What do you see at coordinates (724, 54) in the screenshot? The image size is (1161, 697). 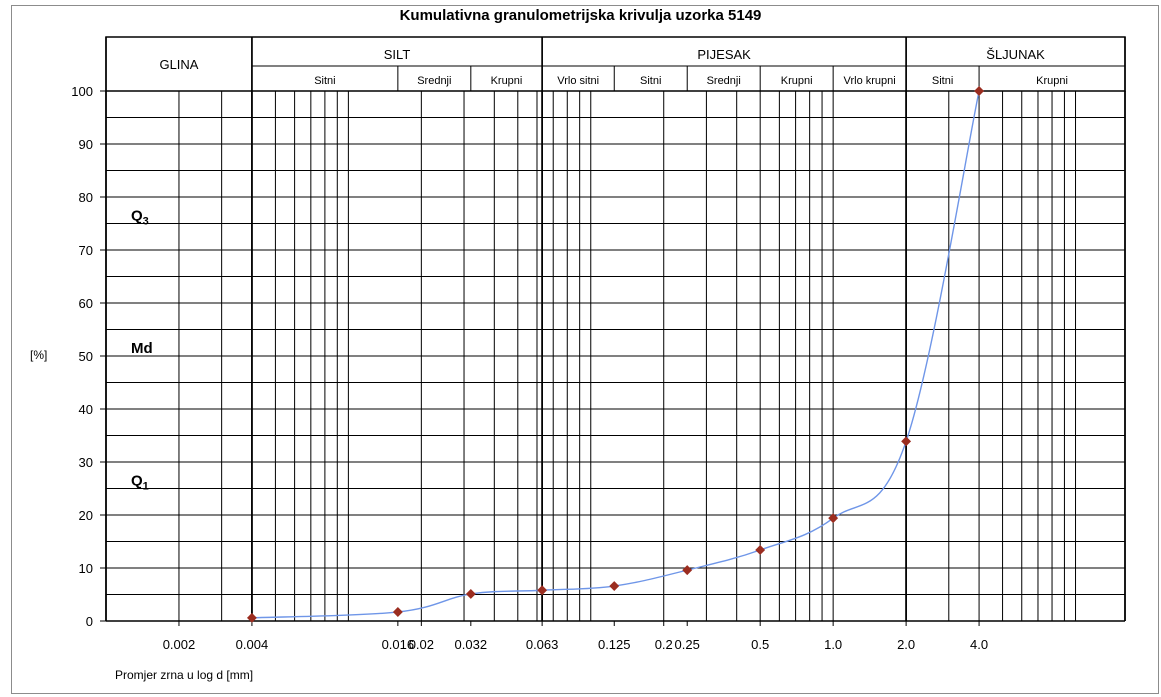 I see `class-label: PIJESAK` at bounding box center [724, 54].